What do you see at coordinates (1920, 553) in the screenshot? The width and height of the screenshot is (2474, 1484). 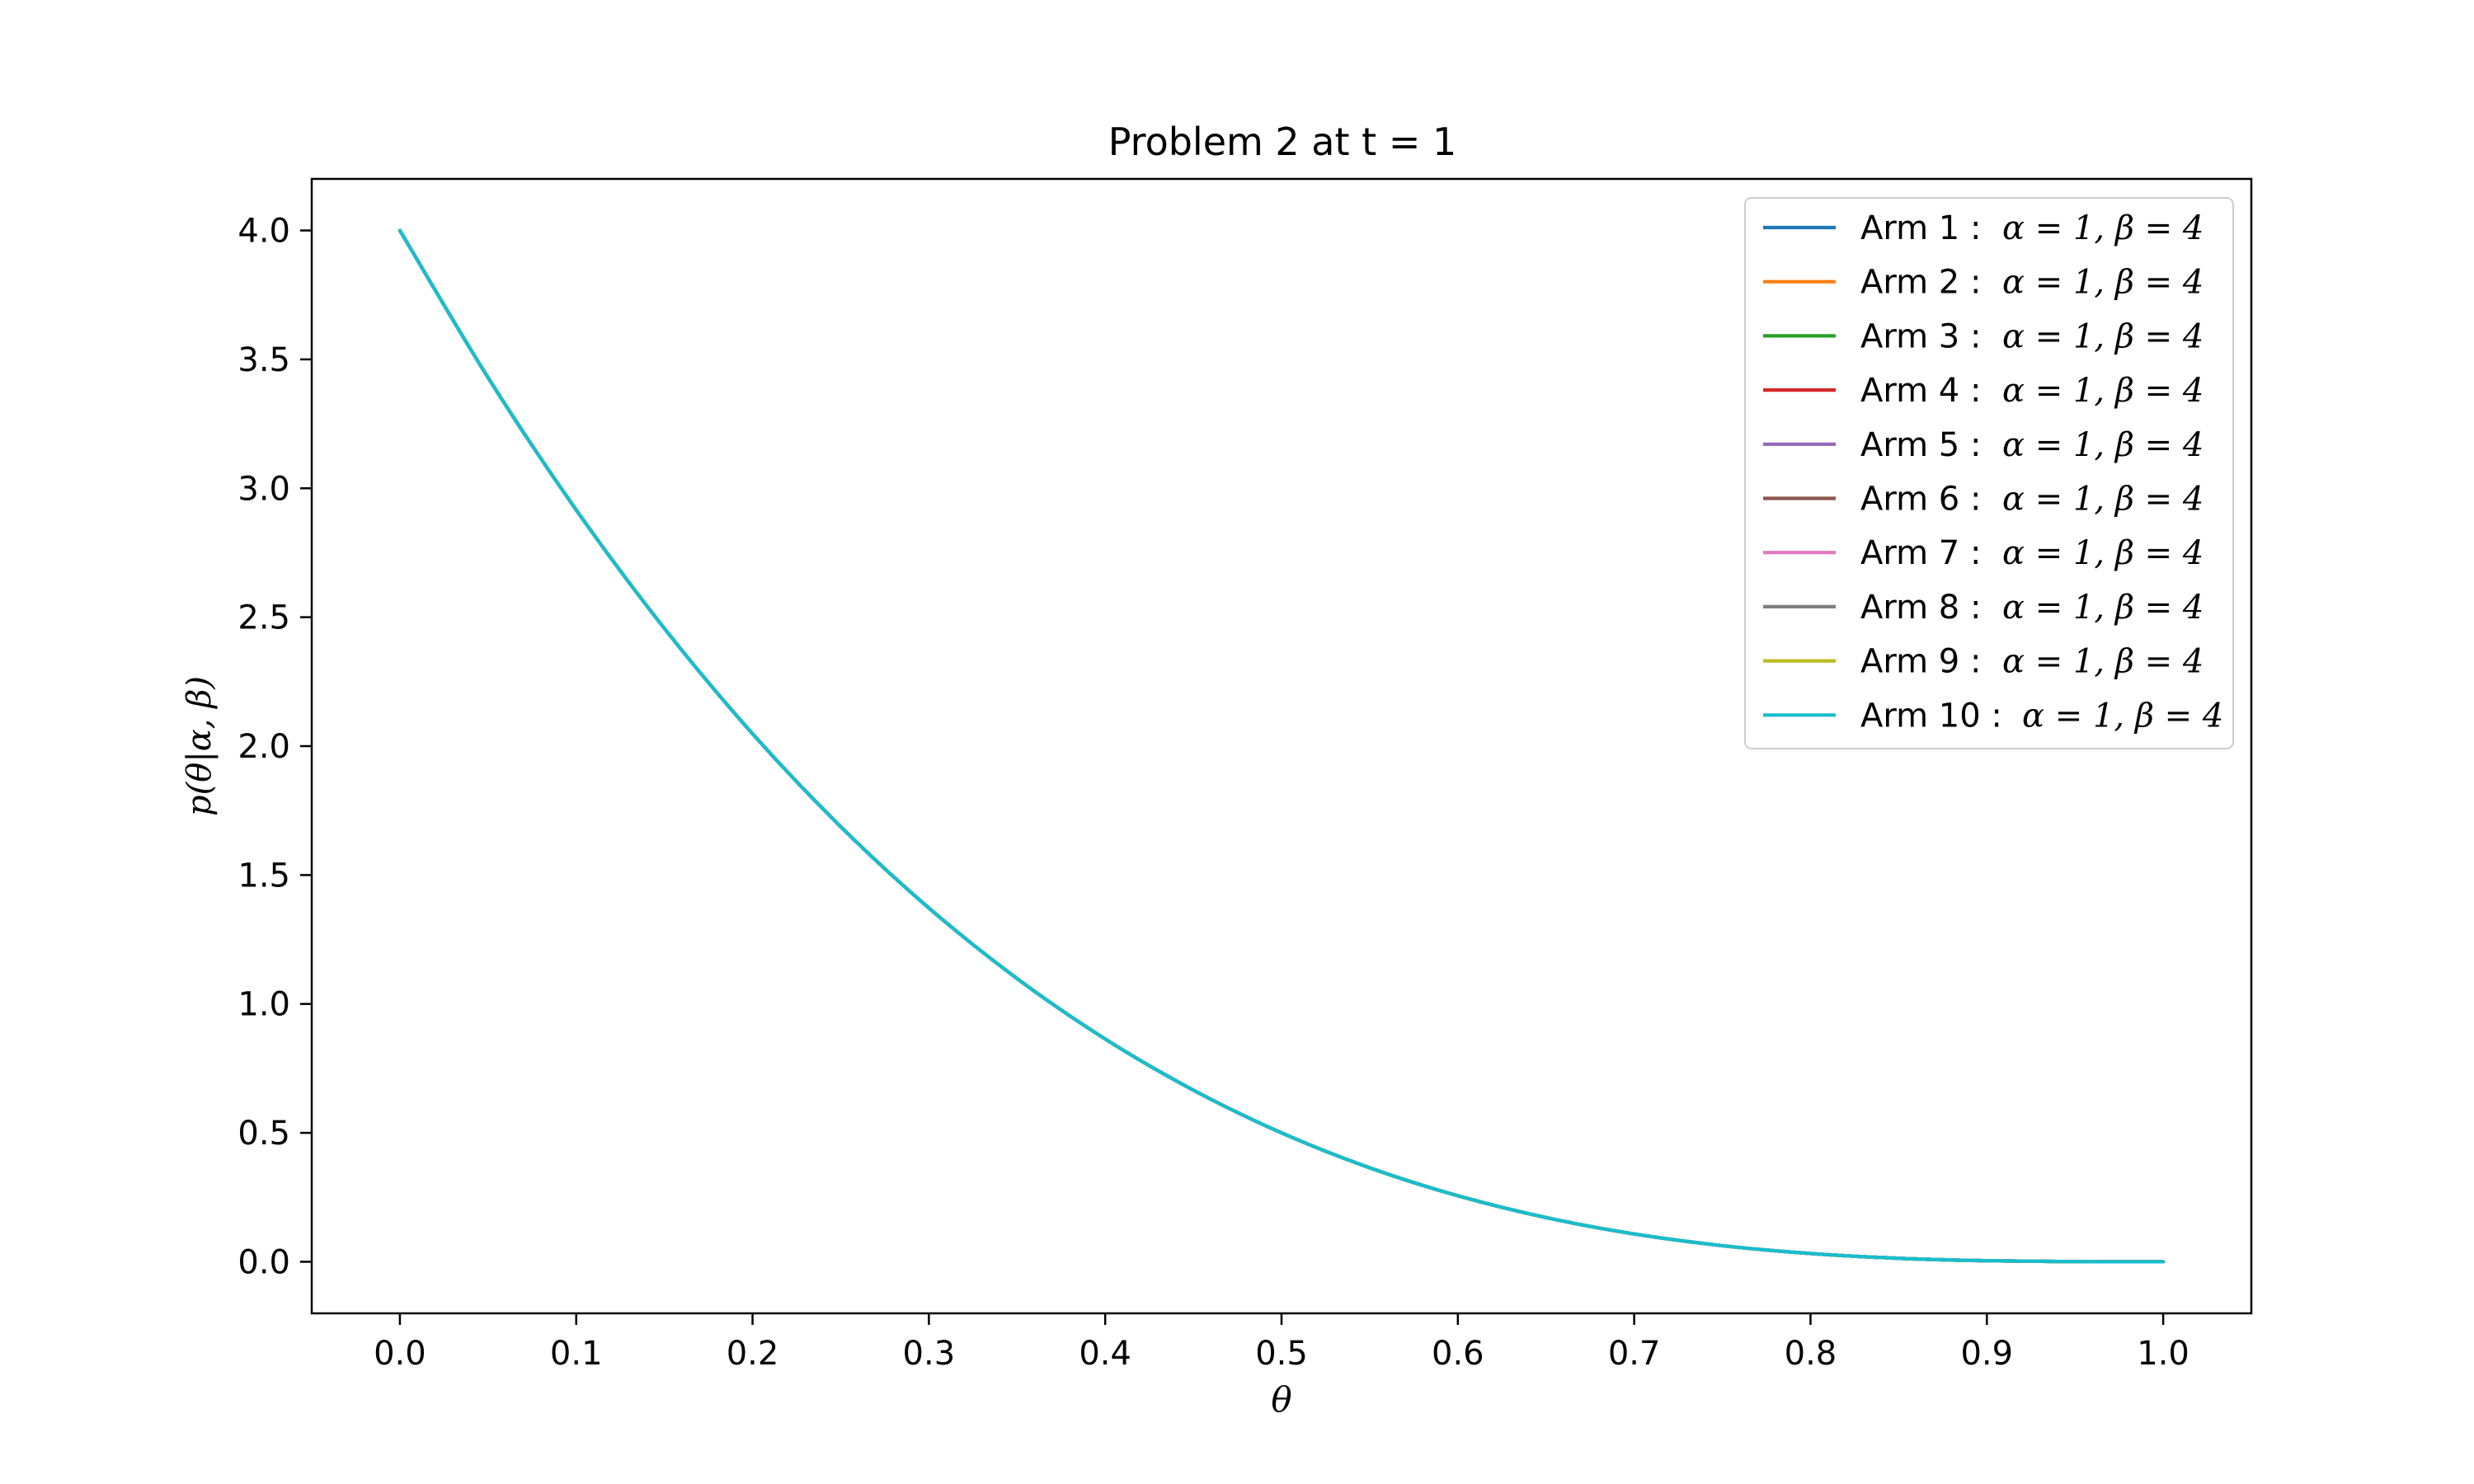 I see `legend-label-arm-7: Arm 7 :` at bounding box center [1920, 553].